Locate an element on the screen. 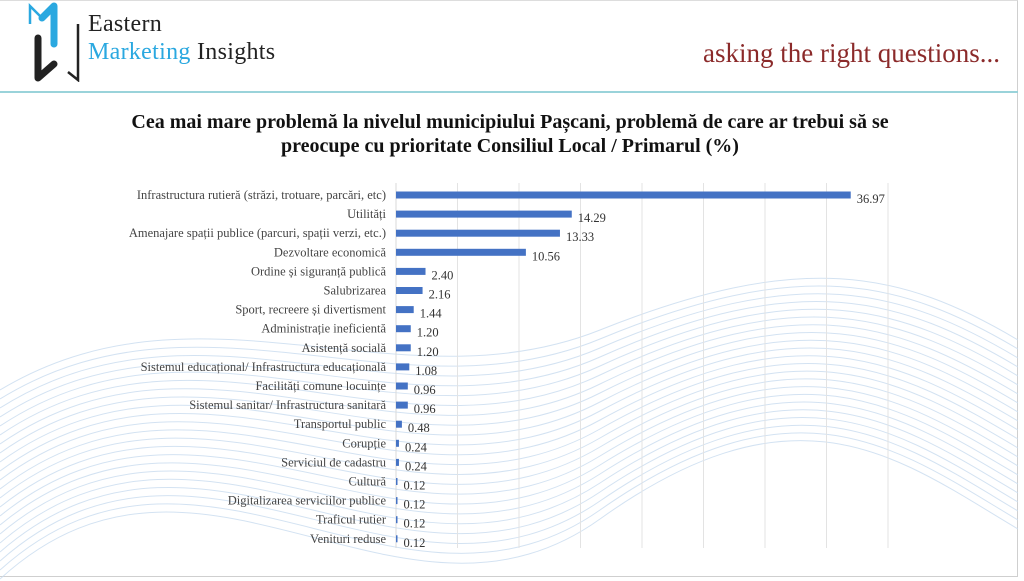 Image resolution: width=1024 pixels, height=581 pixels. logo-text: Eastern Marketing Insights is located at coordinates (181, 38).